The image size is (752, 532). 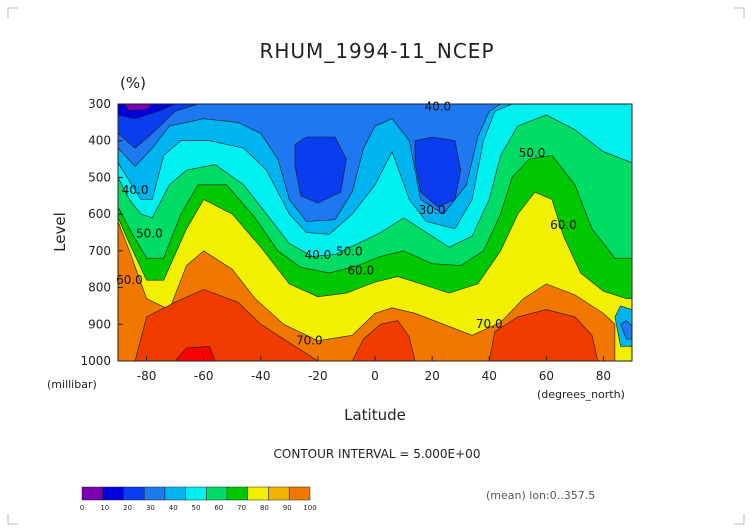 I want to click on colorbar-tick-label: 0, so click(x=82, y=508).